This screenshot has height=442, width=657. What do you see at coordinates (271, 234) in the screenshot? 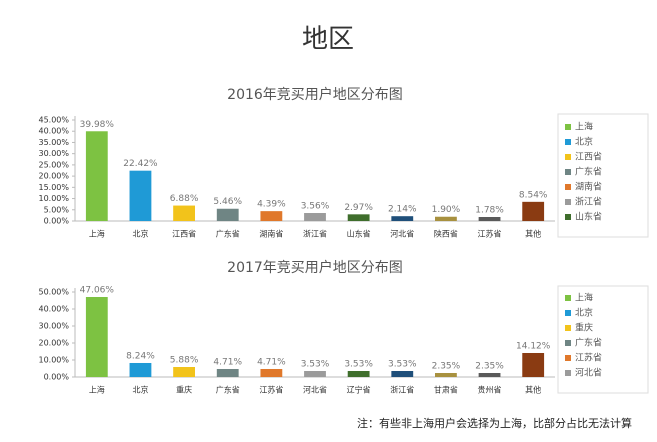
I see `x-tick-label: 湖南省` at bounding box center [271, 234].